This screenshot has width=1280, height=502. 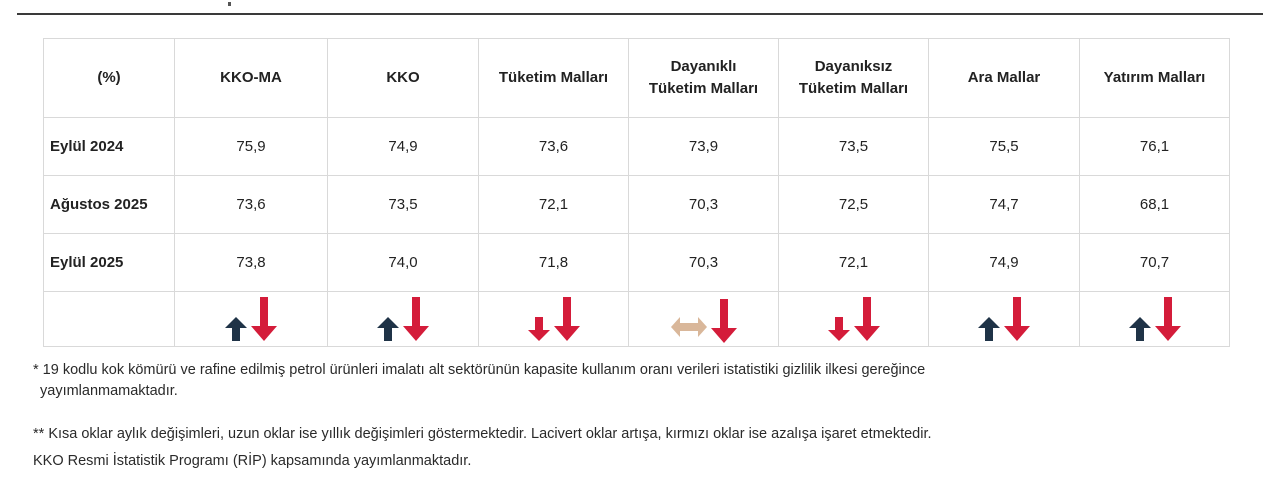 I want to click on row-label: Eylül 2024, so click(x=109, y=146).